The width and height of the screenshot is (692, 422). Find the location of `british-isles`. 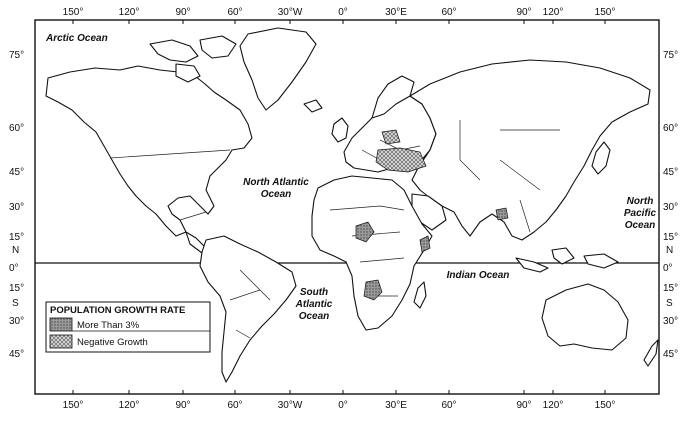

british-isles is located at coordinates (340, 130).